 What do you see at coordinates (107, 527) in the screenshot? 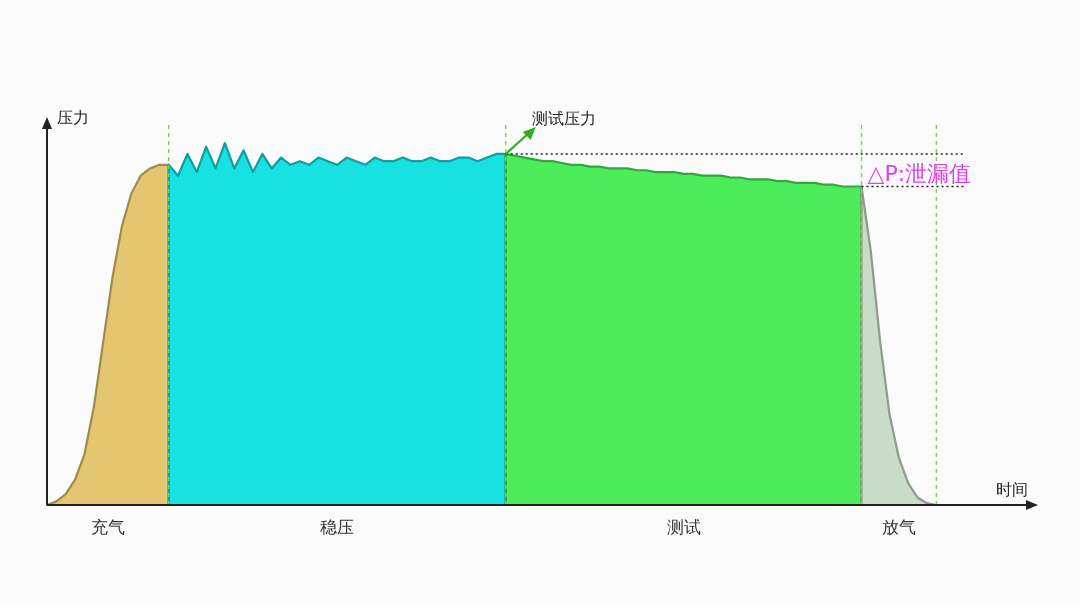
I see `series-label: 充气` at bounding box center [107, 527].